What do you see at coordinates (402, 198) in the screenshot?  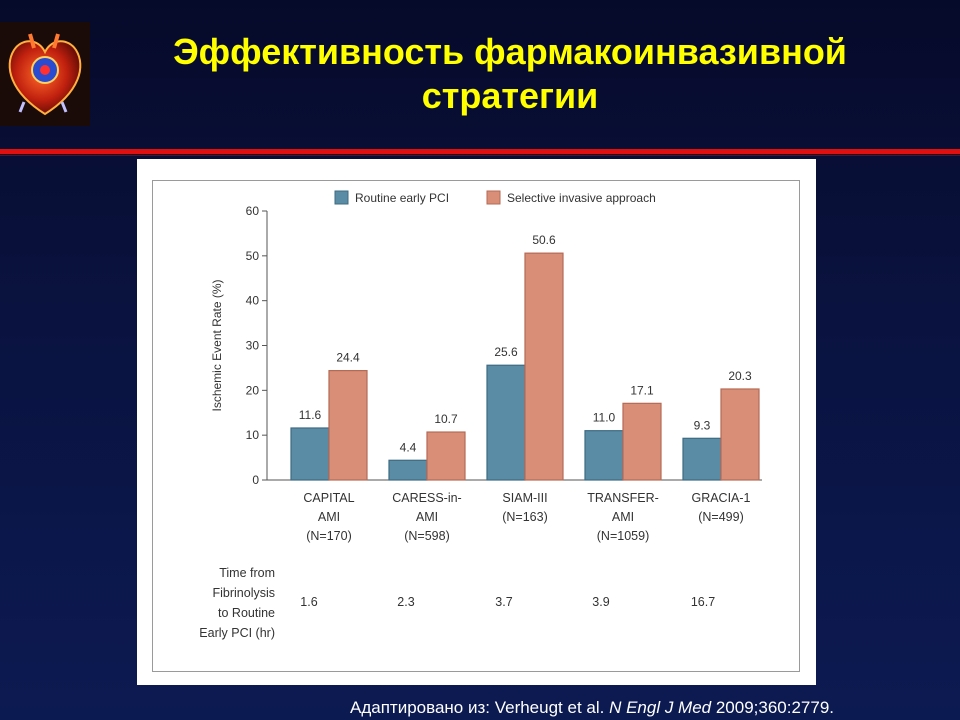 I see `legend-label-routine: Routine early PCI` at bounding box center [402, 198].